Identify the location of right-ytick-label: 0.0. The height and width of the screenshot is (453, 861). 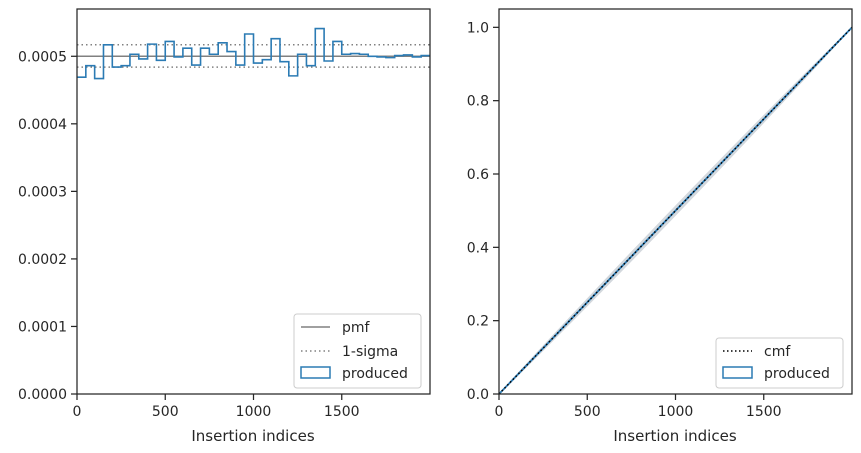
(478, 395).